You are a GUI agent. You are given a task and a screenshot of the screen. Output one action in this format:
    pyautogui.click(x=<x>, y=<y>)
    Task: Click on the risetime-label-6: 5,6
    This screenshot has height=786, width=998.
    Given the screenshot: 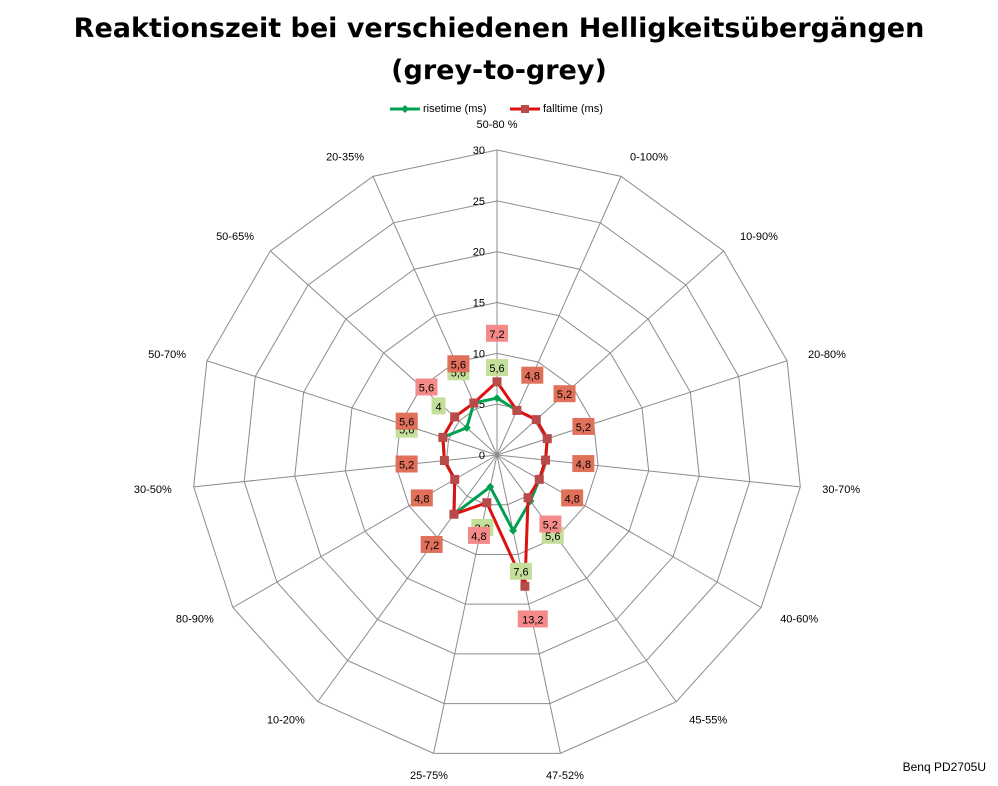 What is the action you would take?
    pyautogui.click(x=552, y=537)
    